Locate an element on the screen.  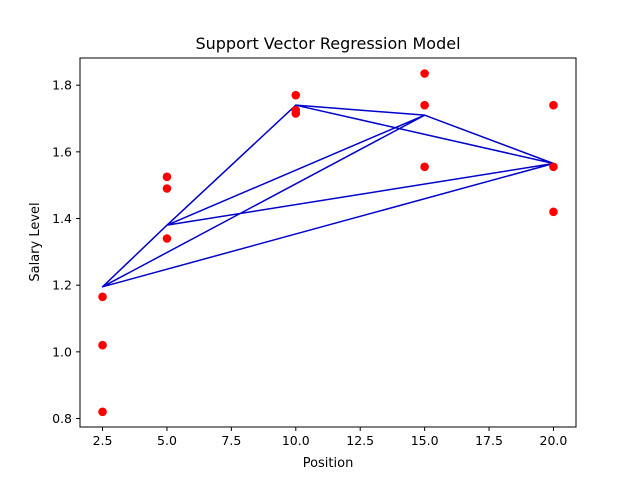
y-tick-label: 1.6 is located at coordinates (62, 151).